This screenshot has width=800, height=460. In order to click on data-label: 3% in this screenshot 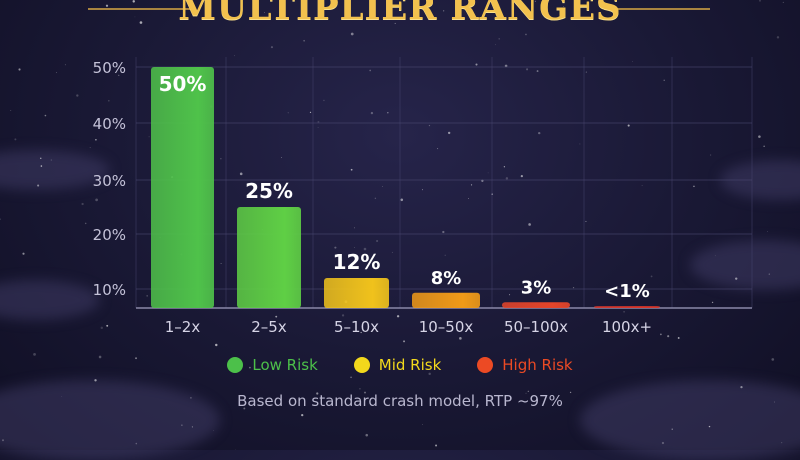, I will do `click(536, 287)`.